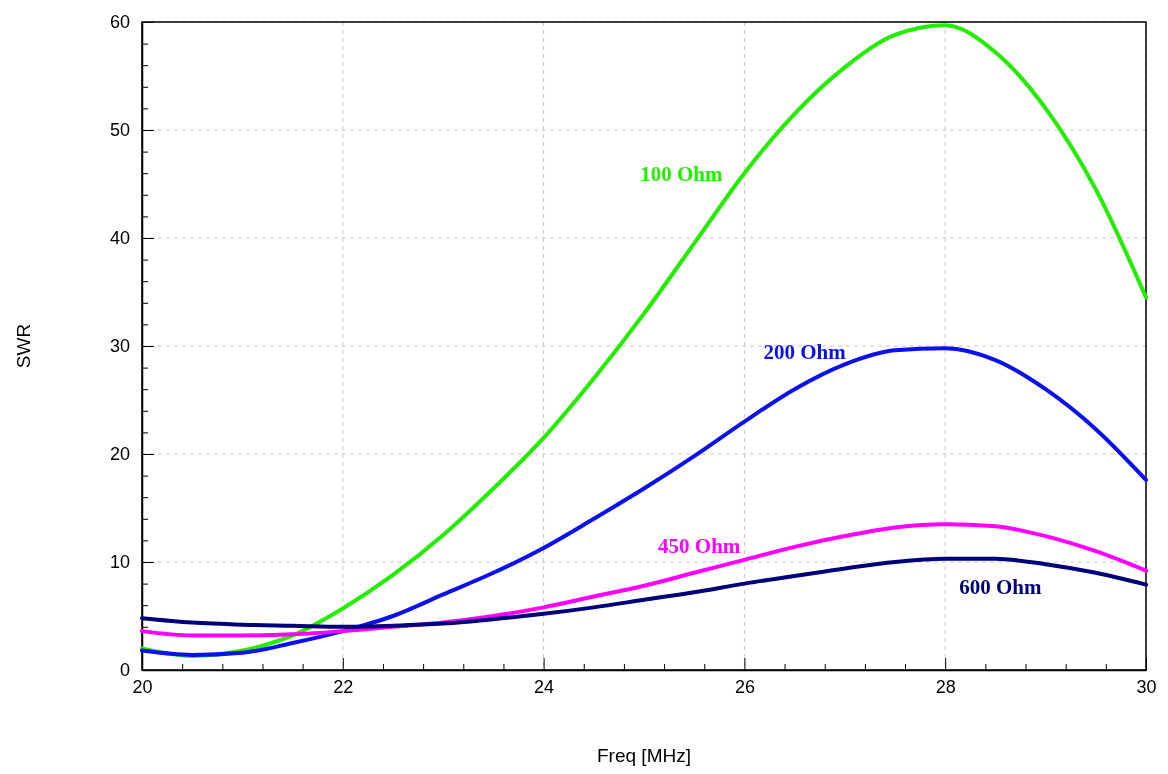  Describe the element at coordinates (681, 174) in the screenshot. I see `series-label: 100 Ohm` at that location.